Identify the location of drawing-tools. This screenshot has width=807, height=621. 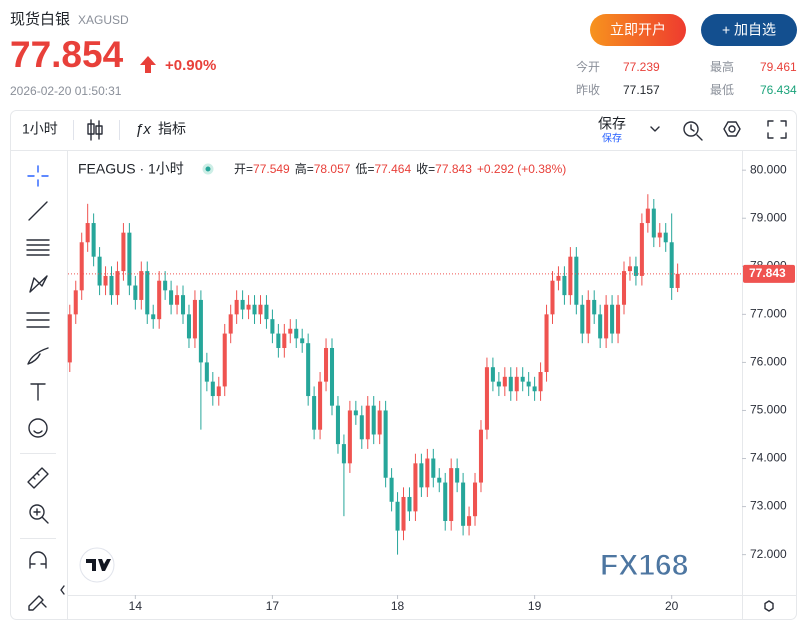
(38, 388).